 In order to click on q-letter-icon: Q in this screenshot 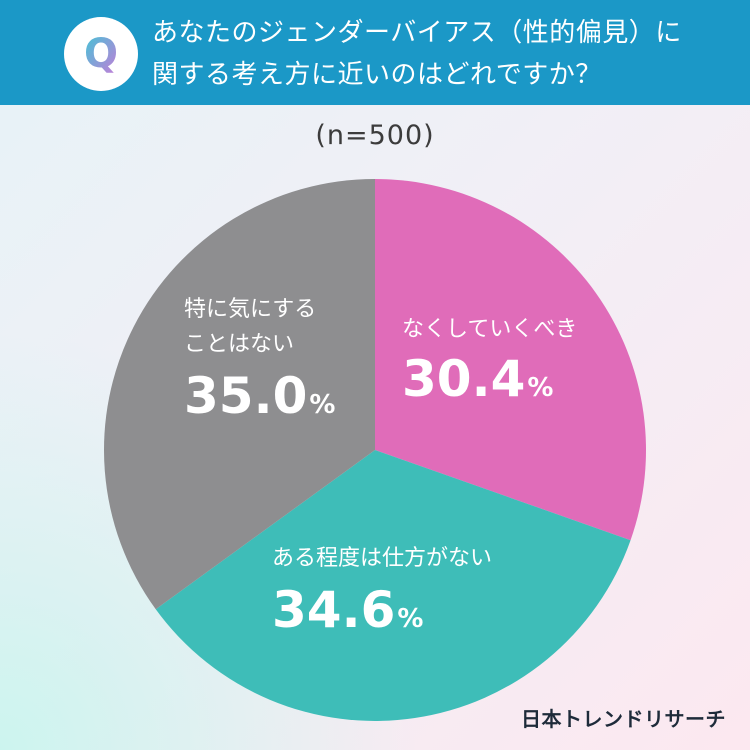, I will do `click(101, 54)`.